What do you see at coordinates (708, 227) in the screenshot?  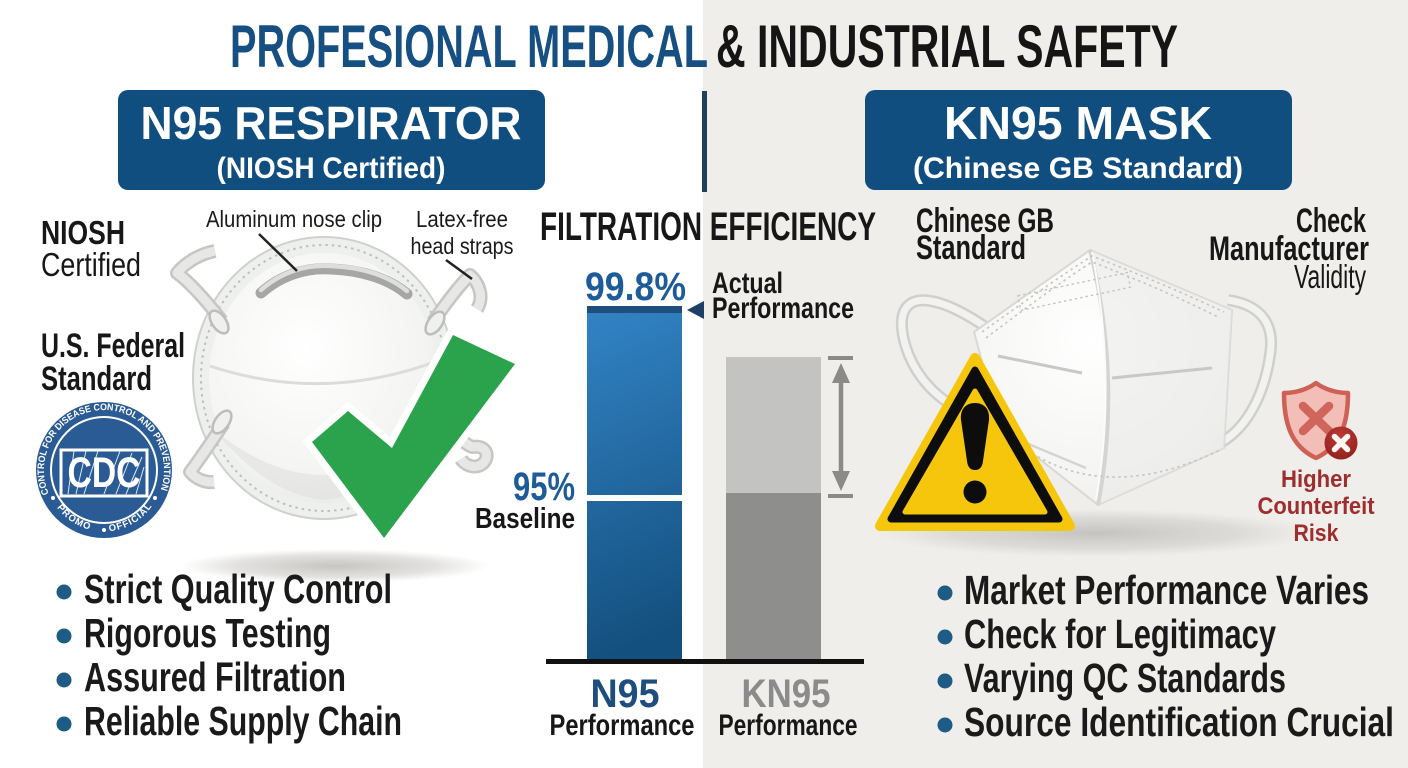 I see `svg-text: FILTRATION EFFICIENCY` at bounding box center [708, 227].